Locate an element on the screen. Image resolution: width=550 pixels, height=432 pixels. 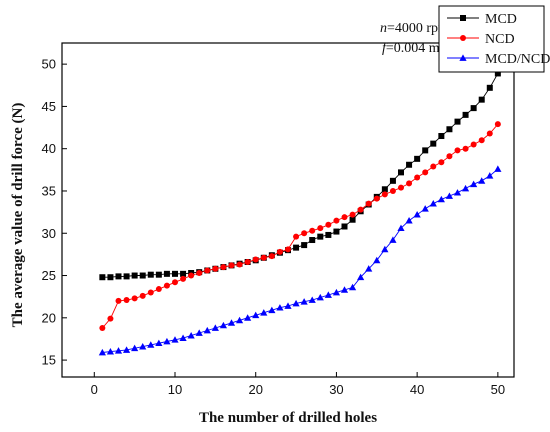
y-tick-label: 45 is located at coordinates (49, 106).